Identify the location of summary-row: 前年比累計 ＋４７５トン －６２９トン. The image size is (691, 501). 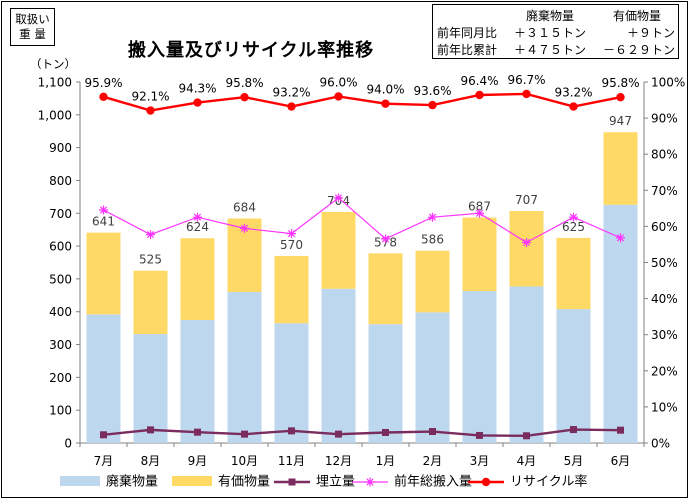
(556, 49).